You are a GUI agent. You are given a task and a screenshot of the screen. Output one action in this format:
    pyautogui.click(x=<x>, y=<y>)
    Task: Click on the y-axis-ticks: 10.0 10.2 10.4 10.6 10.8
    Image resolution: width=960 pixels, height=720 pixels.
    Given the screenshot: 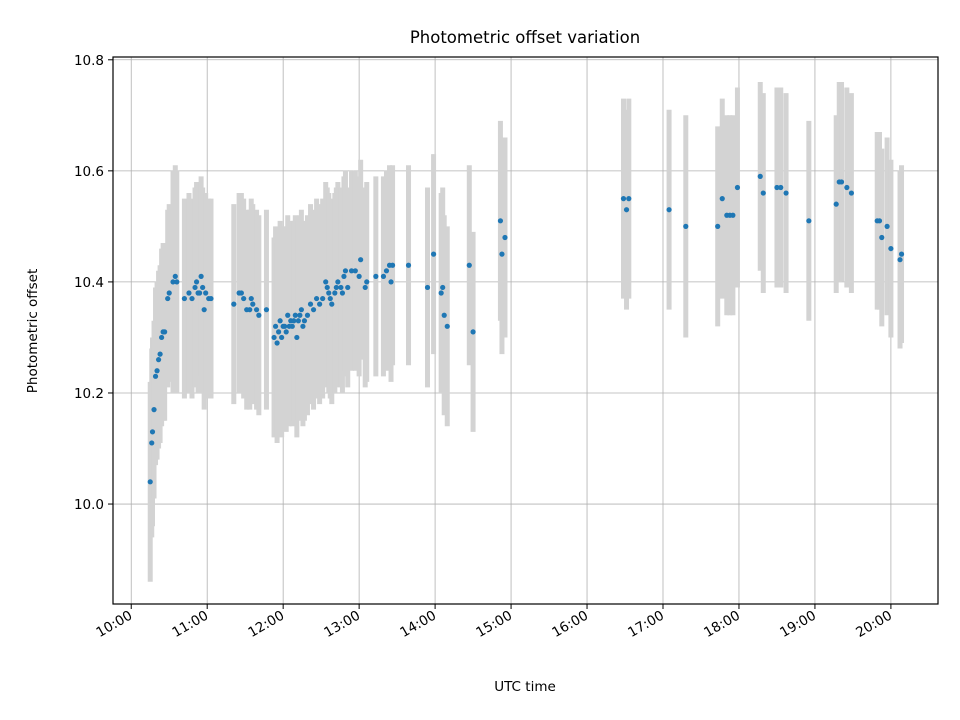 What is the action you would take?
    pyautogui.click(x=93, y=283)
    